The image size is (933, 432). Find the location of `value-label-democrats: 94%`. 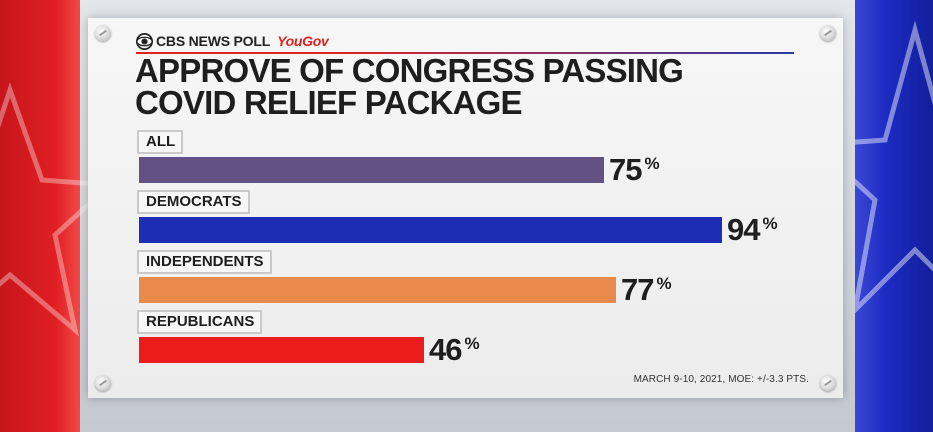

value-label-democrats: 94% is located at coordinates (752, 229).